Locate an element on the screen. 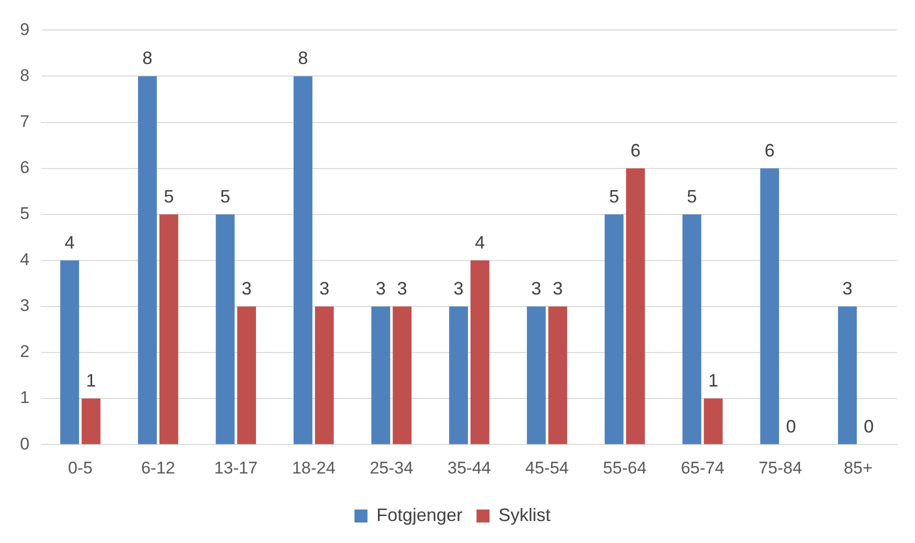 This screenshot has width=915, height=543. x-tick-label: 6-12 is located at coordinates (158, 468).